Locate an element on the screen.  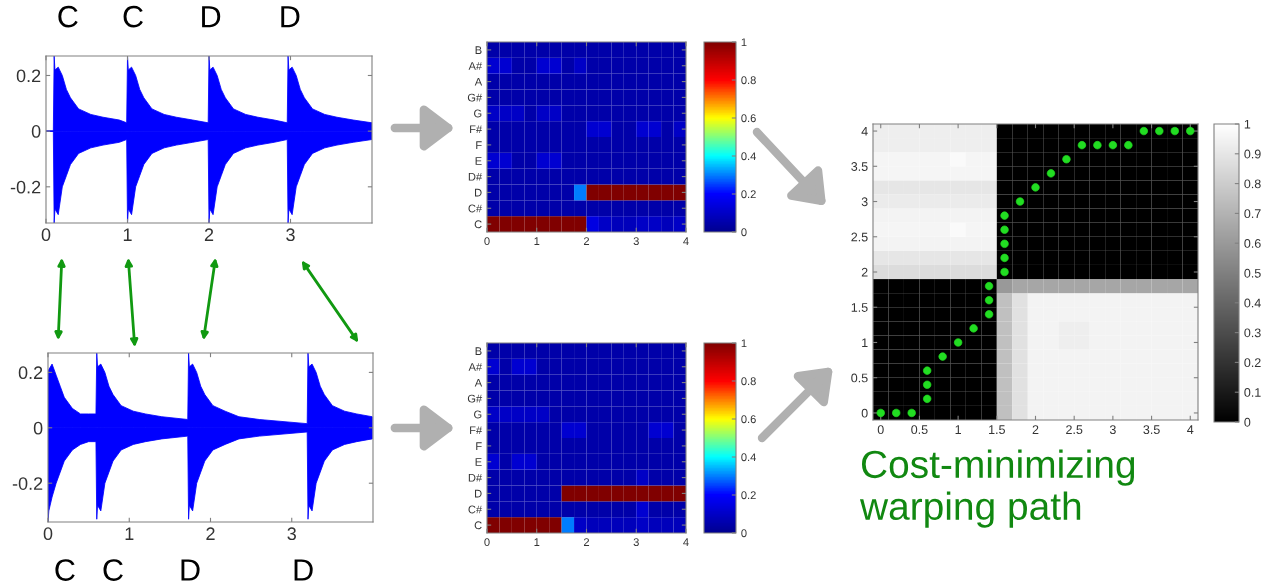
text: Cost-minimizing warping path is located at coordinates (997, 488).